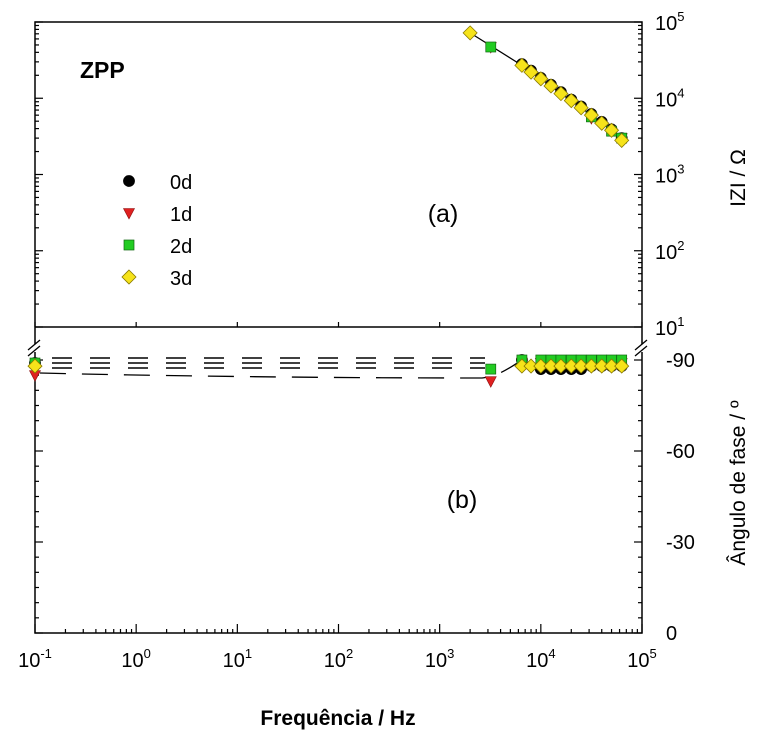 This screenshot has width=757, height=734. I want to click on x-tick-label: 10², so click(338, 659).